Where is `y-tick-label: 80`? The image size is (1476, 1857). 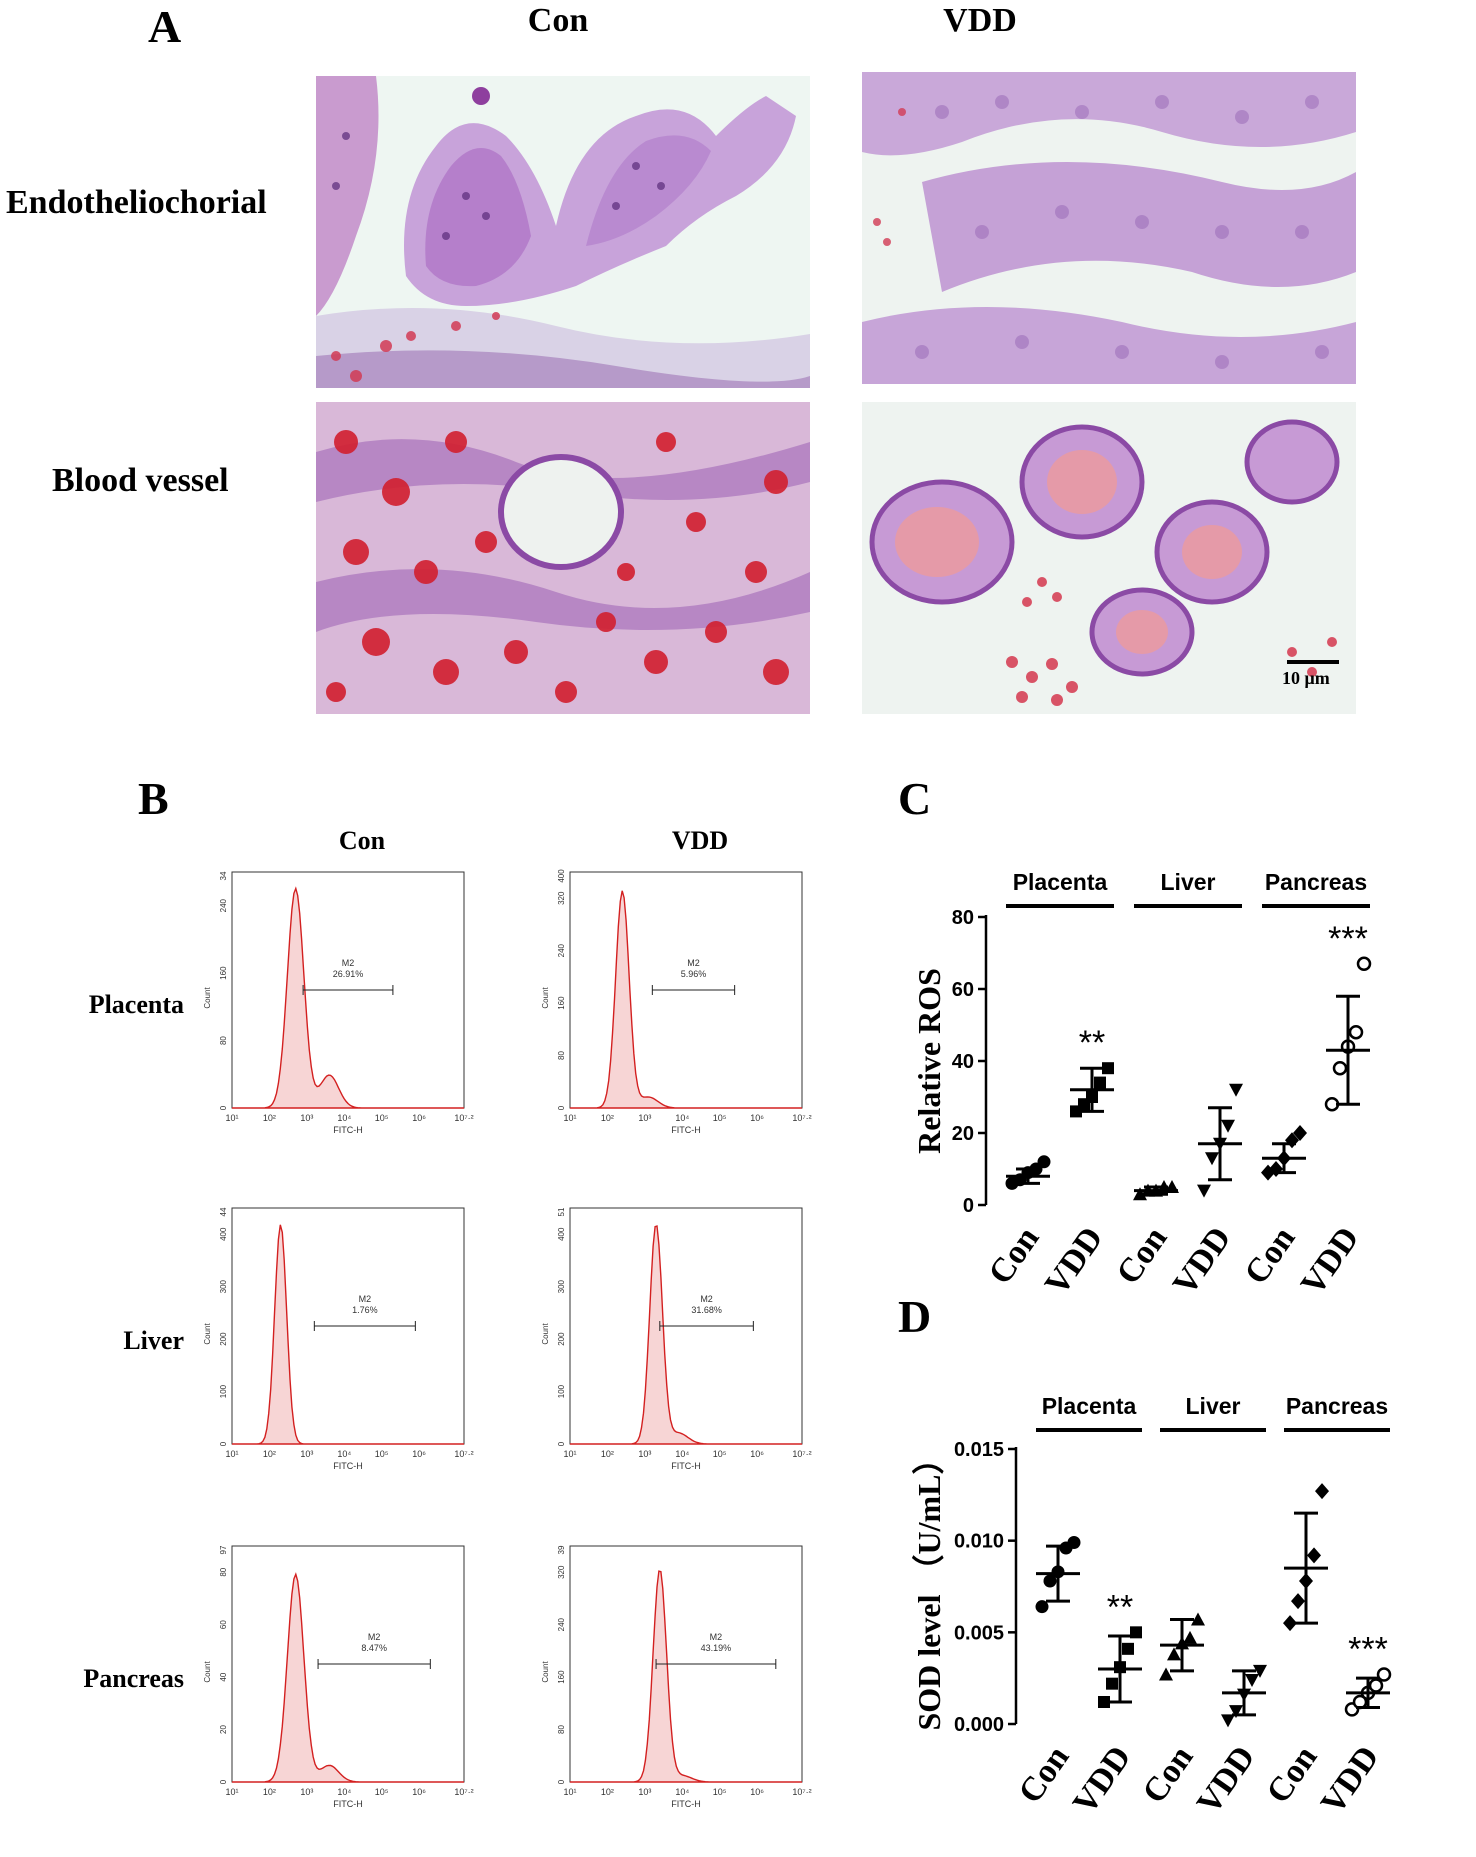
y-tick-label: 80 is located at coordinates (963, 918).